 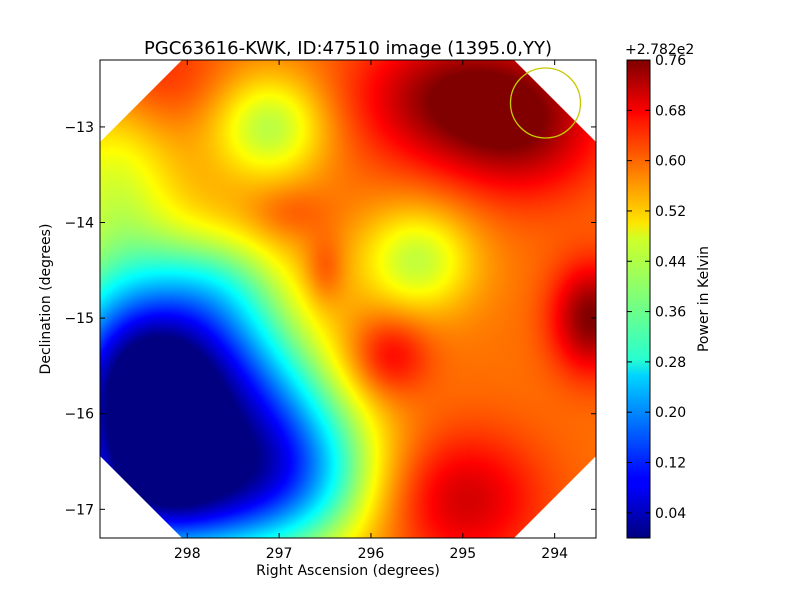 What do you see at coordinates (670, 111) in the screenshot?
I see `colorbar-tick-label: 0.68` at bounding box center [670, 111].